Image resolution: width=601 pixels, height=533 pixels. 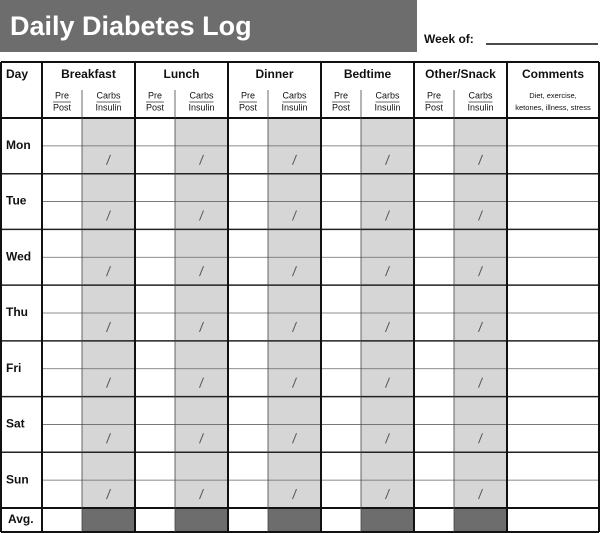 I want to click on form-title: Daily Diabetes Log, so click(x=131, y=26).